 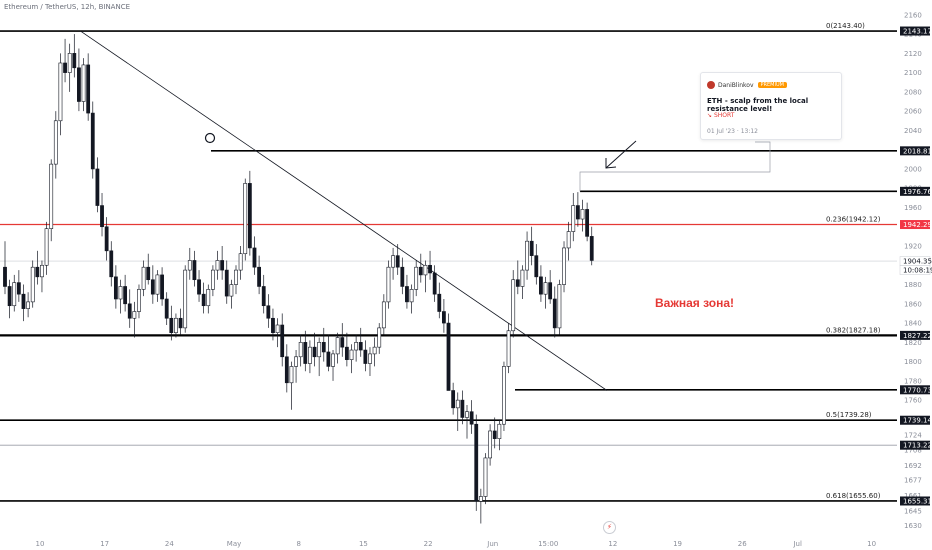 I want to click on countdown-tag, so click(x=915, y=270).